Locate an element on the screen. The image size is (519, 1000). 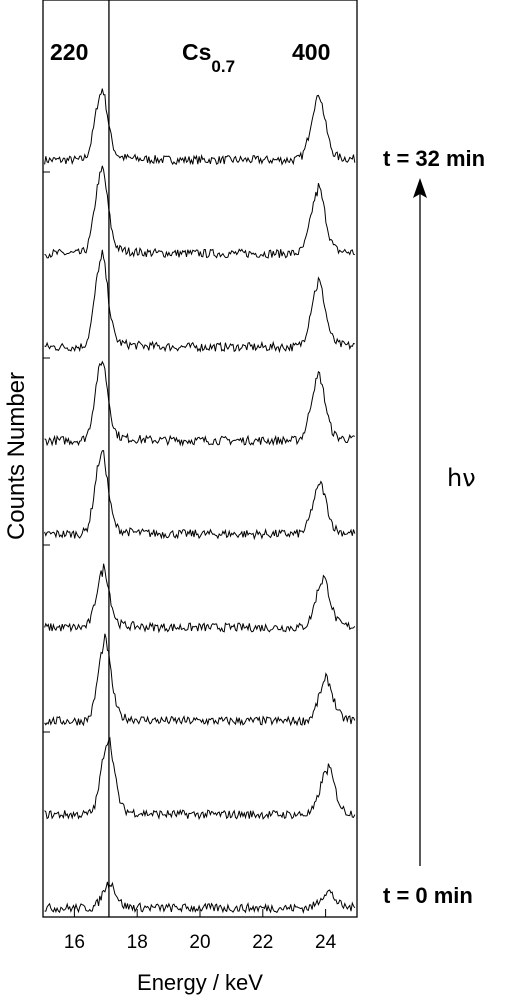
sample-label-sub: 0.7 is located at coordinates (223, 66).